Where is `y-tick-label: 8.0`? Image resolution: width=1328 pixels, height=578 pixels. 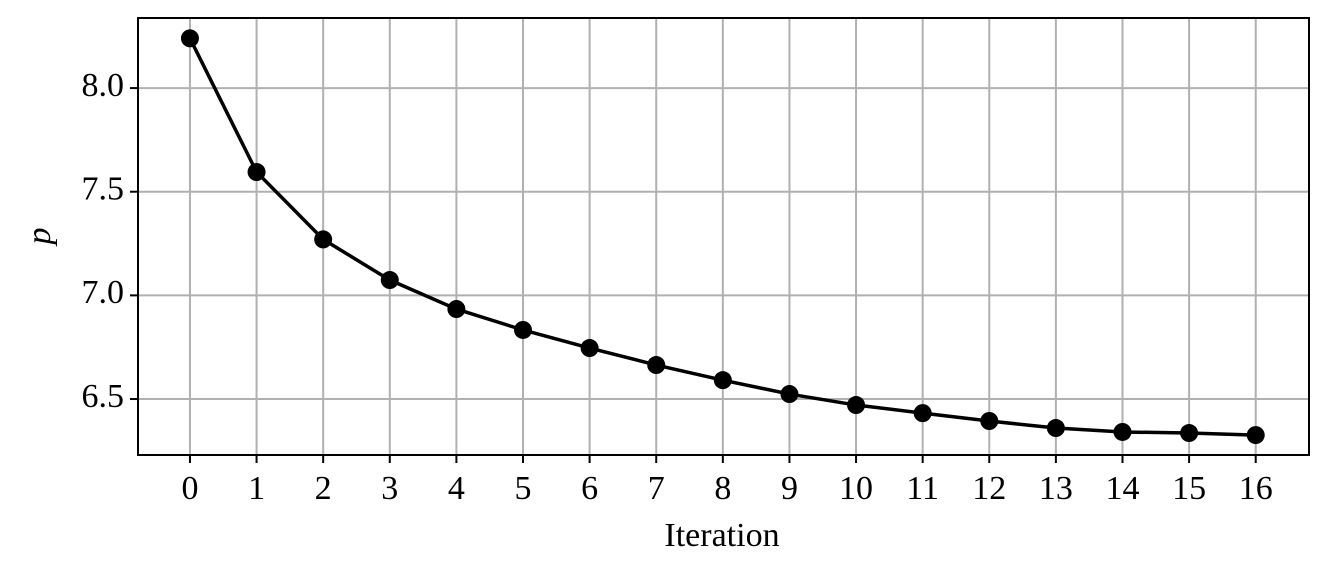 y-tick-label: 8.0 is located at coordinates (103, 85).